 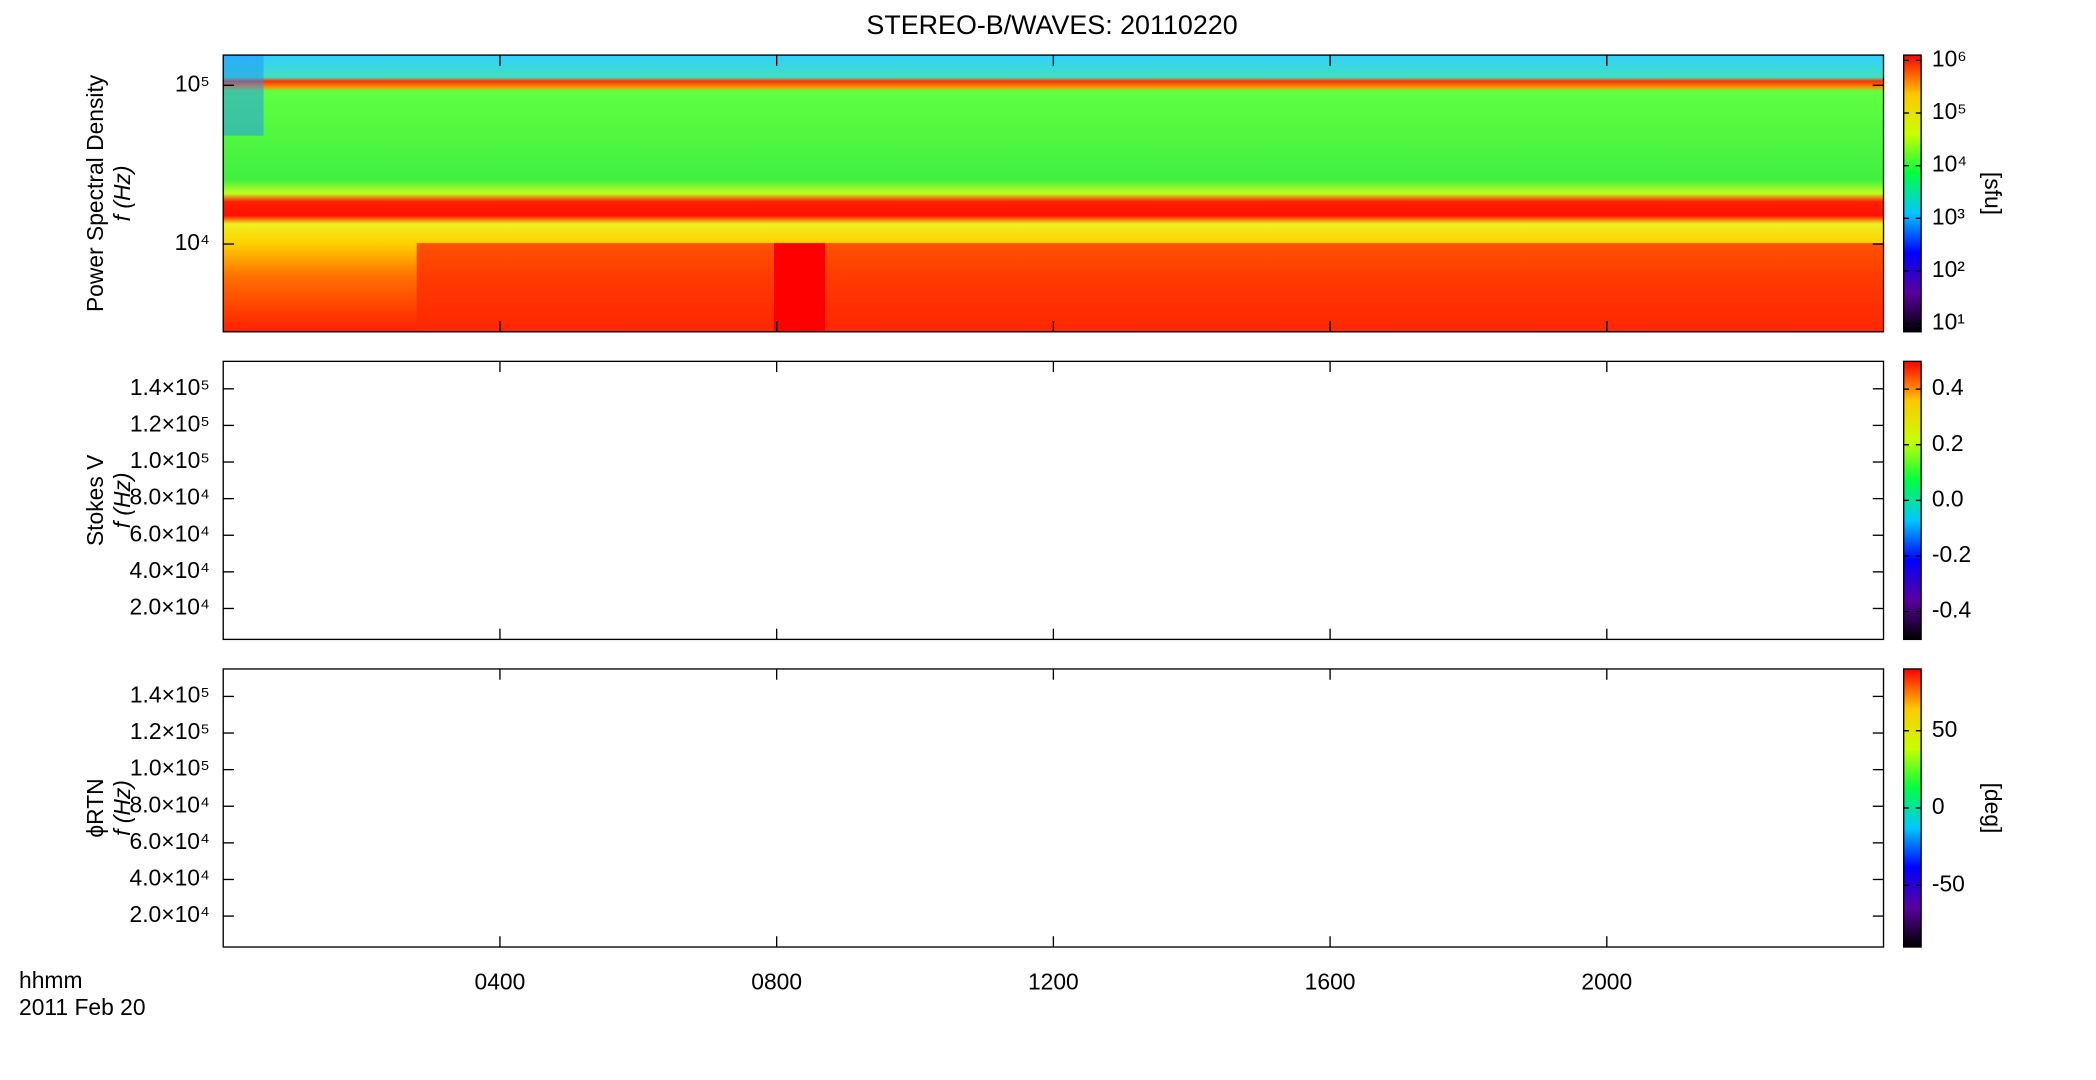 I want to click on colorbar-tick-label: 50, so click(x=1944, y=729).